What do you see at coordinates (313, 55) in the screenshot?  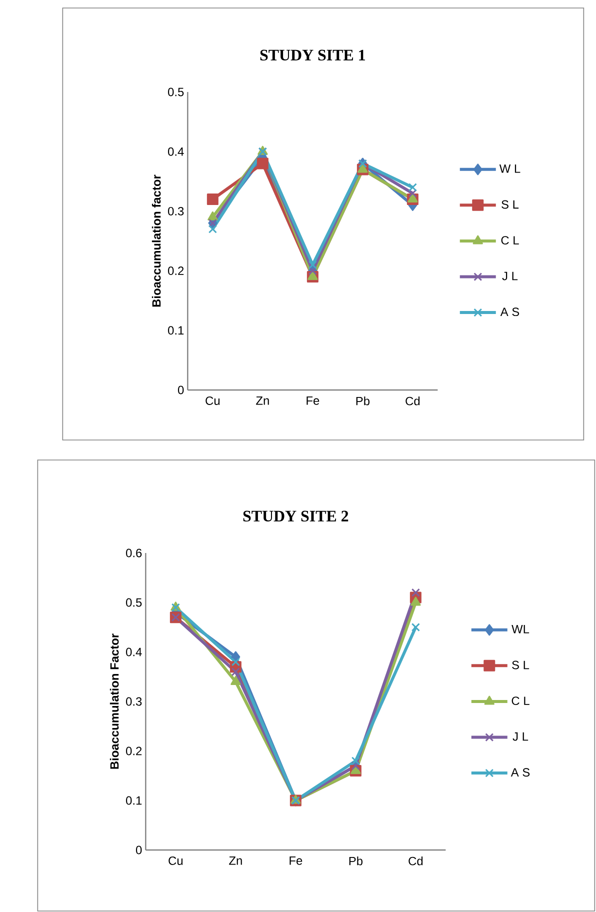 I see `chart-title: STUDY SITE 1` at bounding box center [313, 55].